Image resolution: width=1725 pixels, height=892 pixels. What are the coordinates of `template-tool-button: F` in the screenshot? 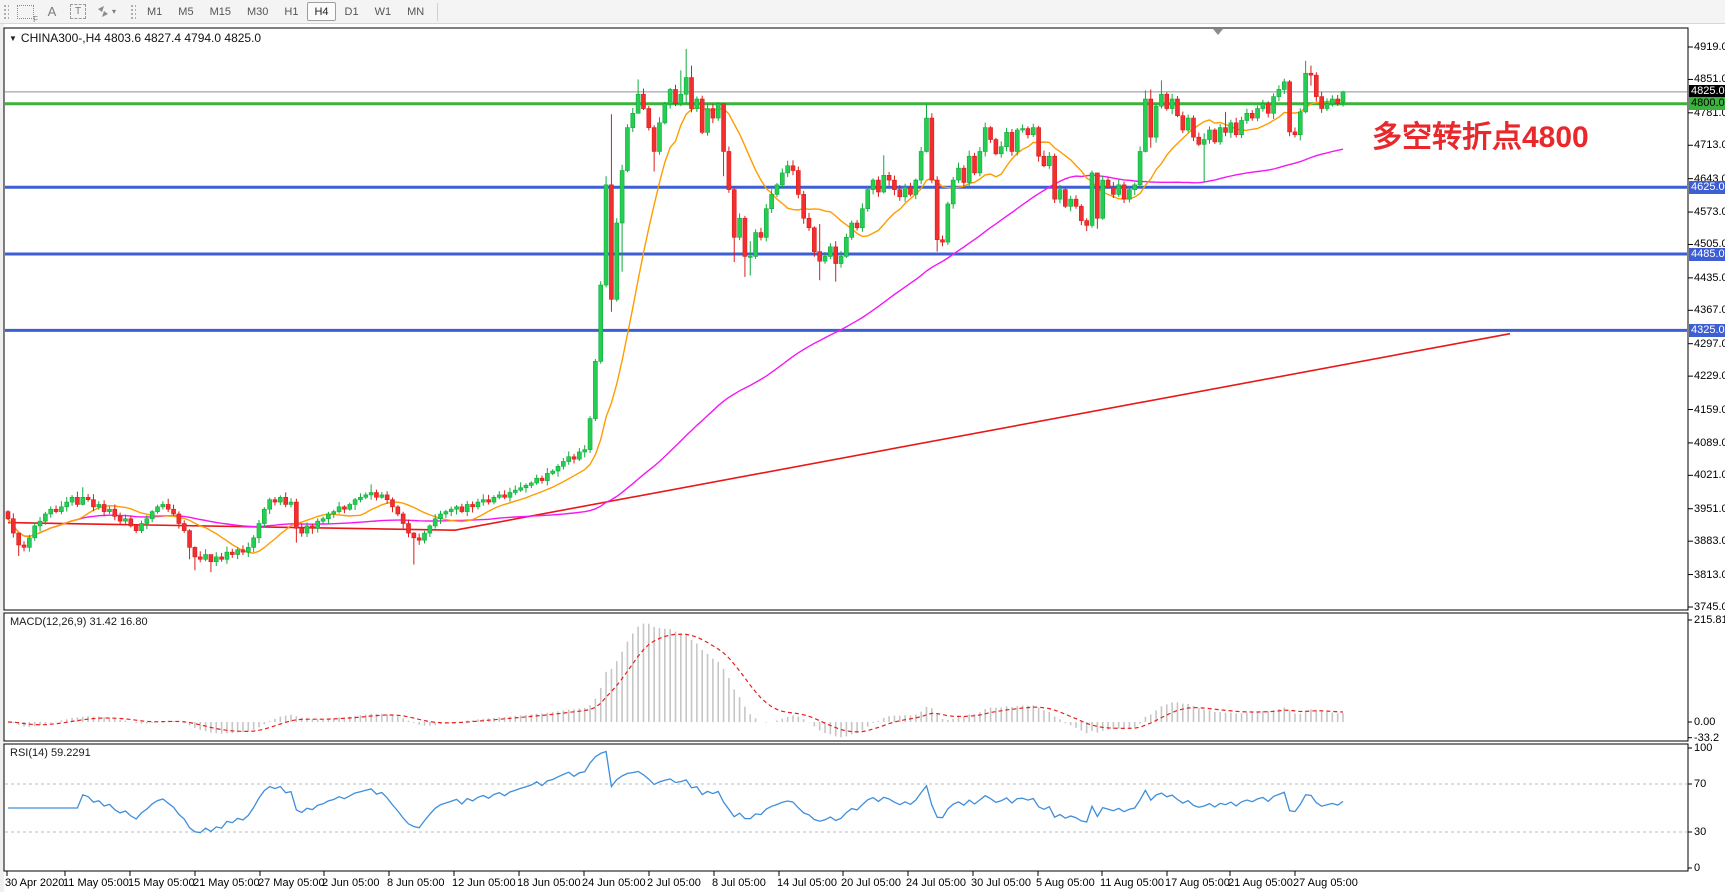 It's located at (25, 13).